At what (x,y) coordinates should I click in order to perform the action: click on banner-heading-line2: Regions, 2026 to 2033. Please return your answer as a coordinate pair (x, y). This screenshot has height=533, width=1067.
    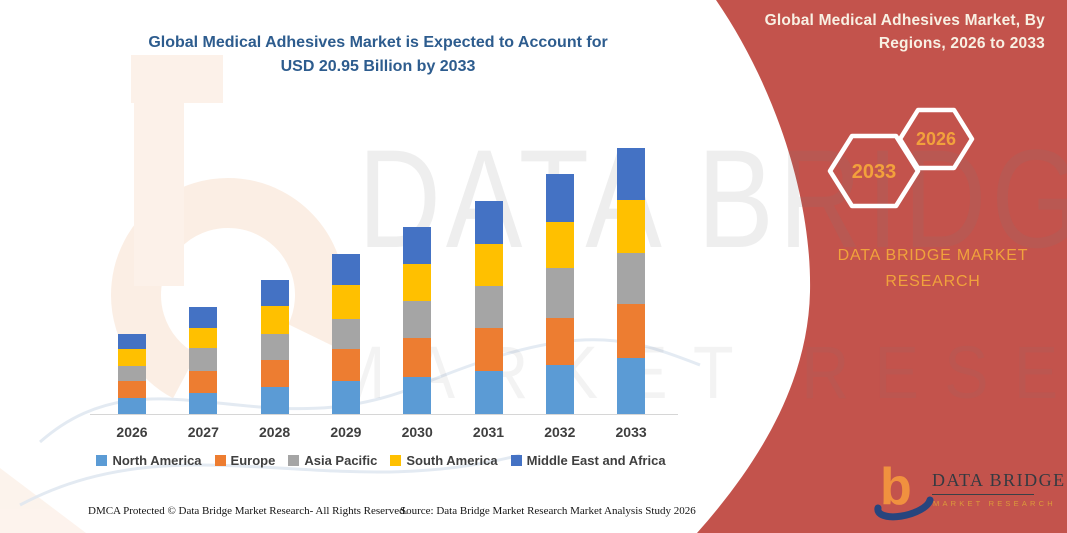
    Looking at the image, I should click on (961, 43).